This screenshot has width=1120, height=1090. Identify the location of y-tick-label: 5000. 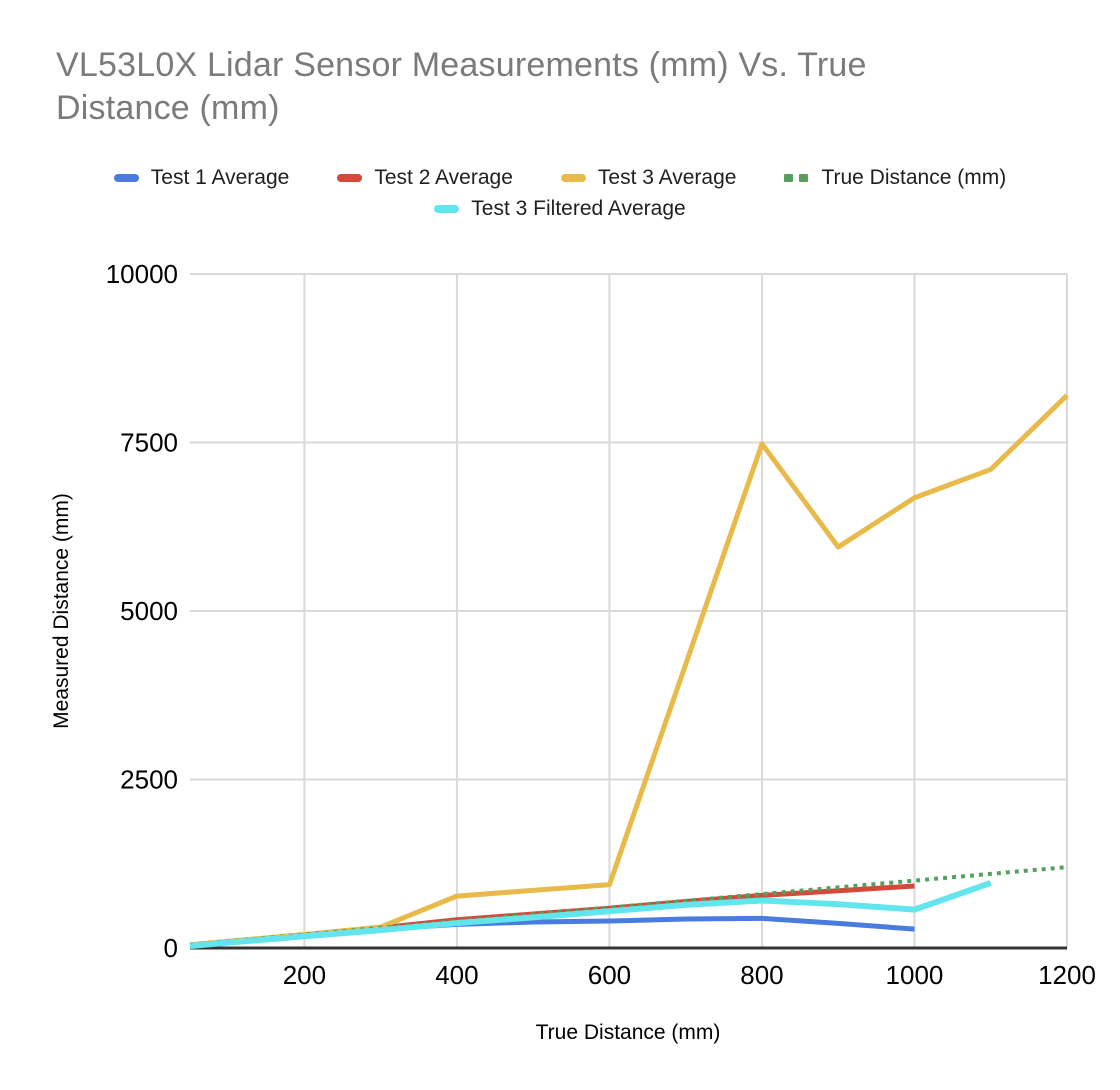
(149, 611).